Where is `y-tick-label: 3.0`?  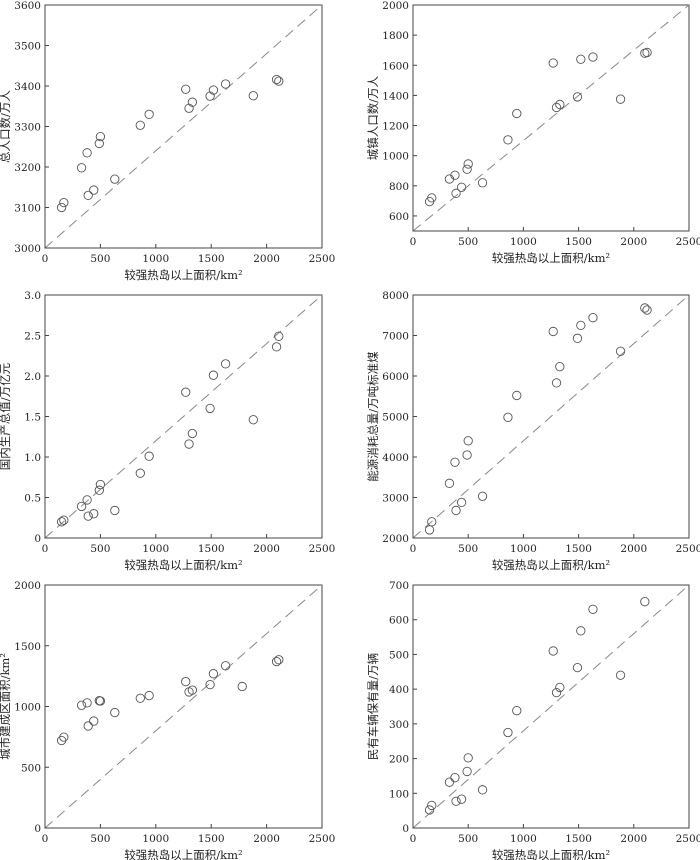 y-tick-label: 3.0 is located at coordinates (32, 296).